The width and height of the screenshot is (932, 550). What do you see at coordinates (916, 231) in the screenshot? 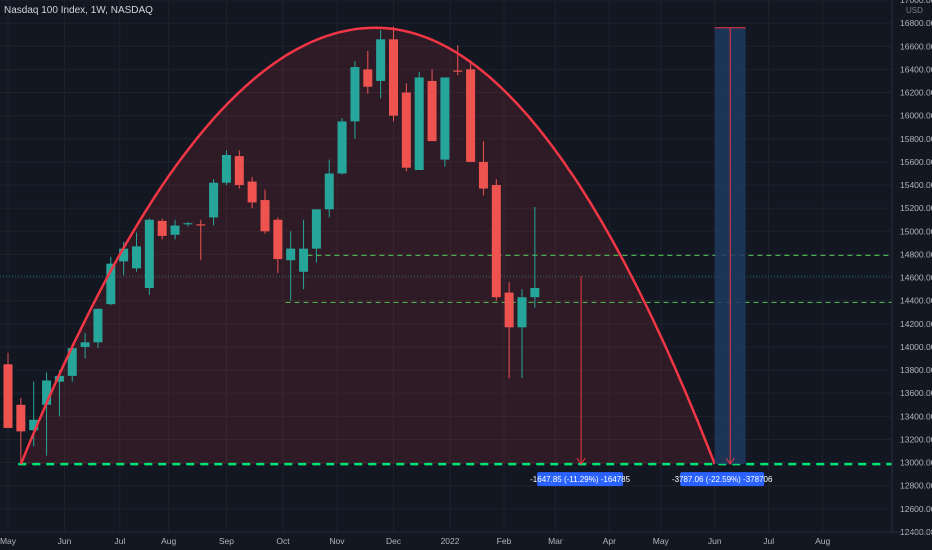
I see `y-tick-label: 15000.00` at bounding box center [916, 231].